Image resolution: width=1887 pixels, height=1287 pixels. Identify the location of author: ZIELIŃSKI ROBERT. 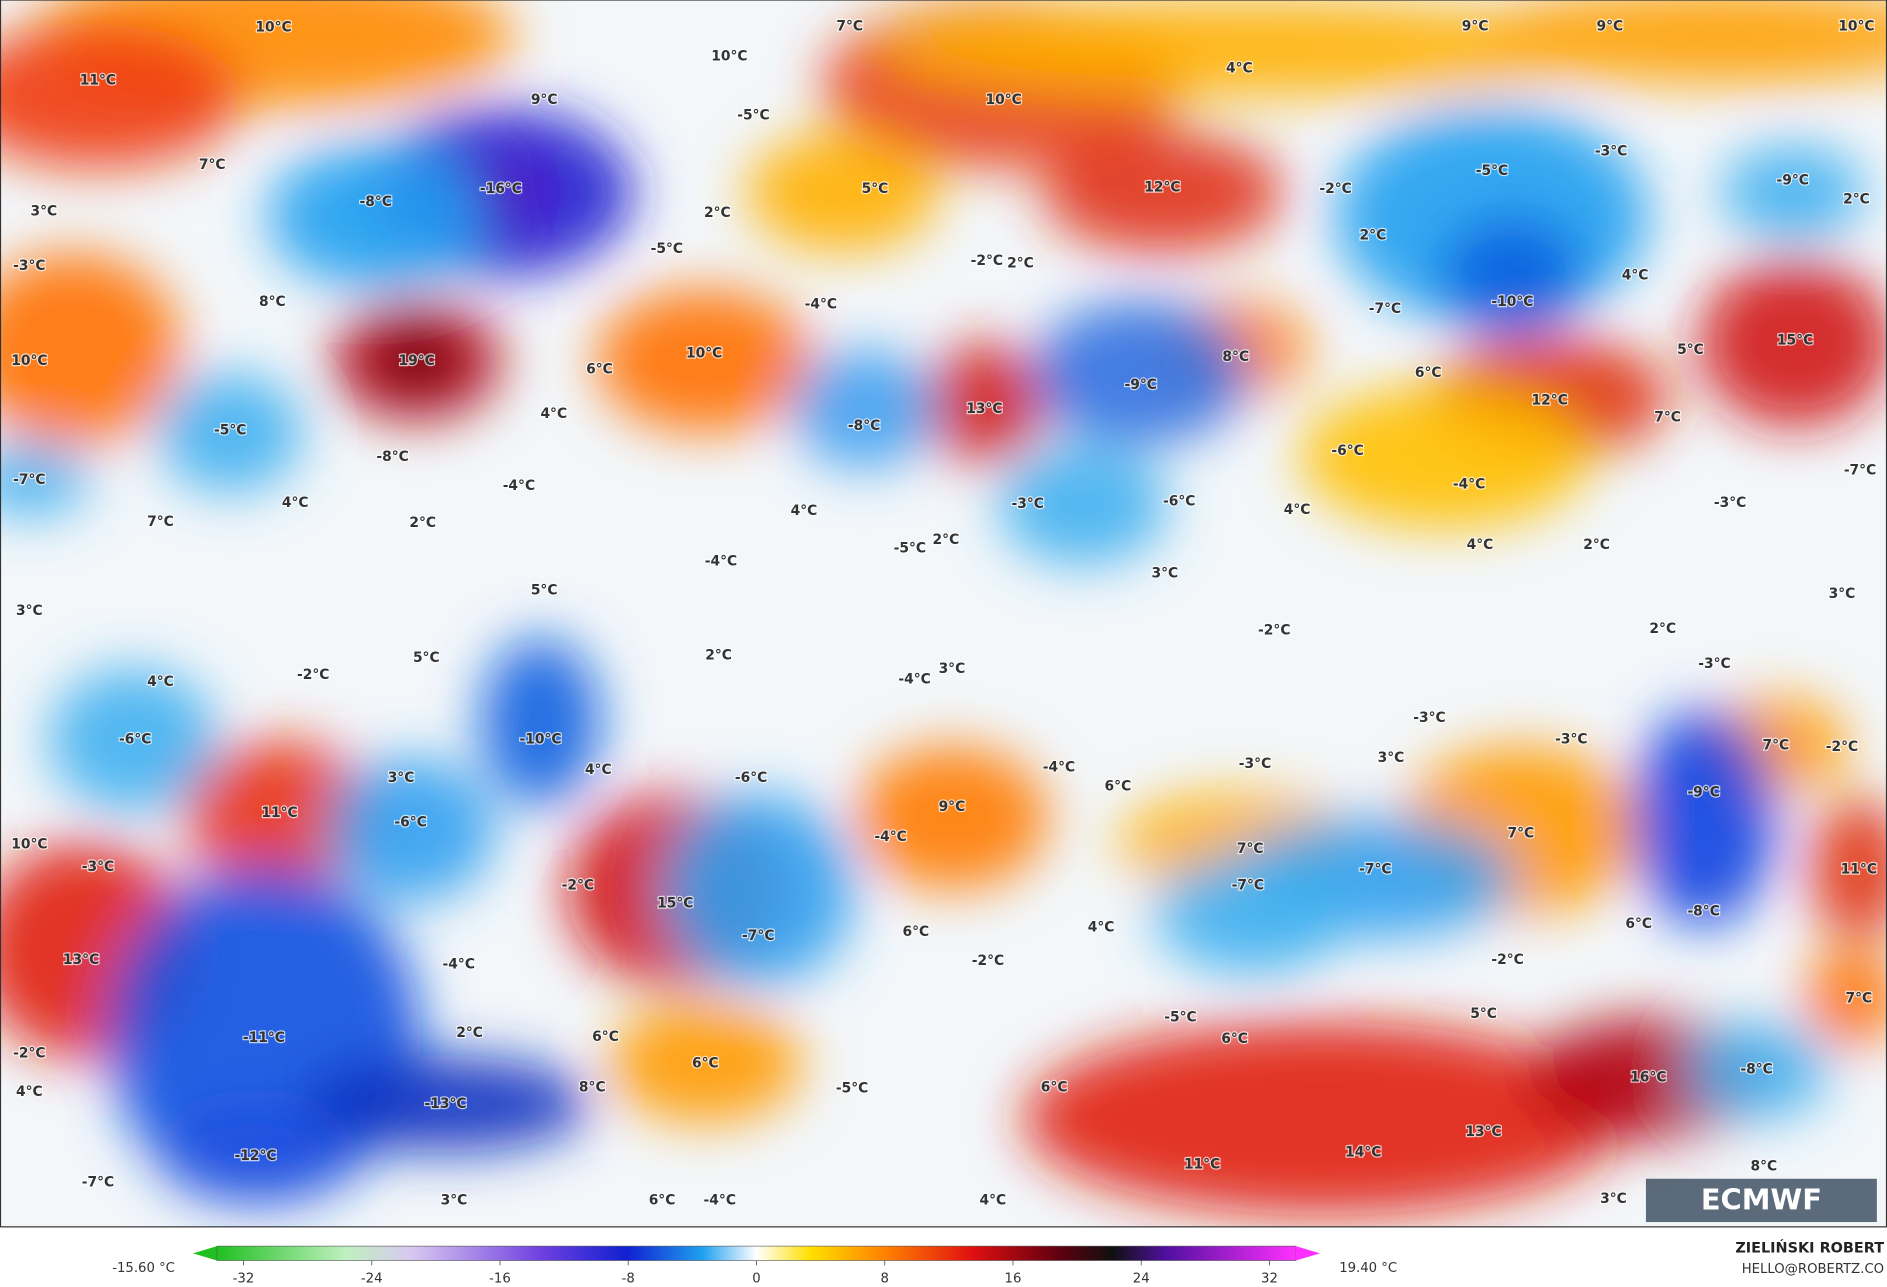
(1809, 1248).